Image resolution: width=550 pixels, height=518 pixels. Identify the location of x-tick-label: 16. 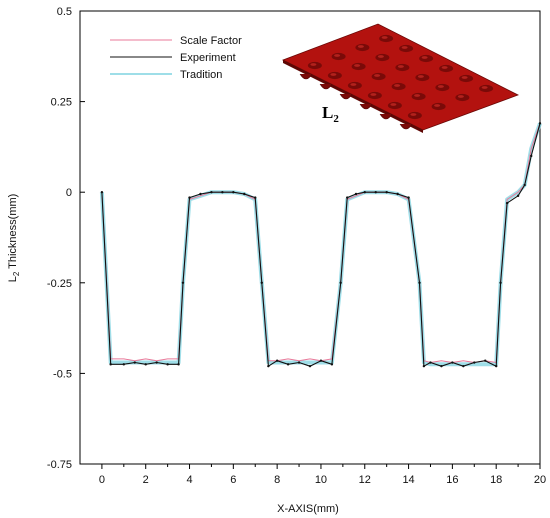
(452, 480).